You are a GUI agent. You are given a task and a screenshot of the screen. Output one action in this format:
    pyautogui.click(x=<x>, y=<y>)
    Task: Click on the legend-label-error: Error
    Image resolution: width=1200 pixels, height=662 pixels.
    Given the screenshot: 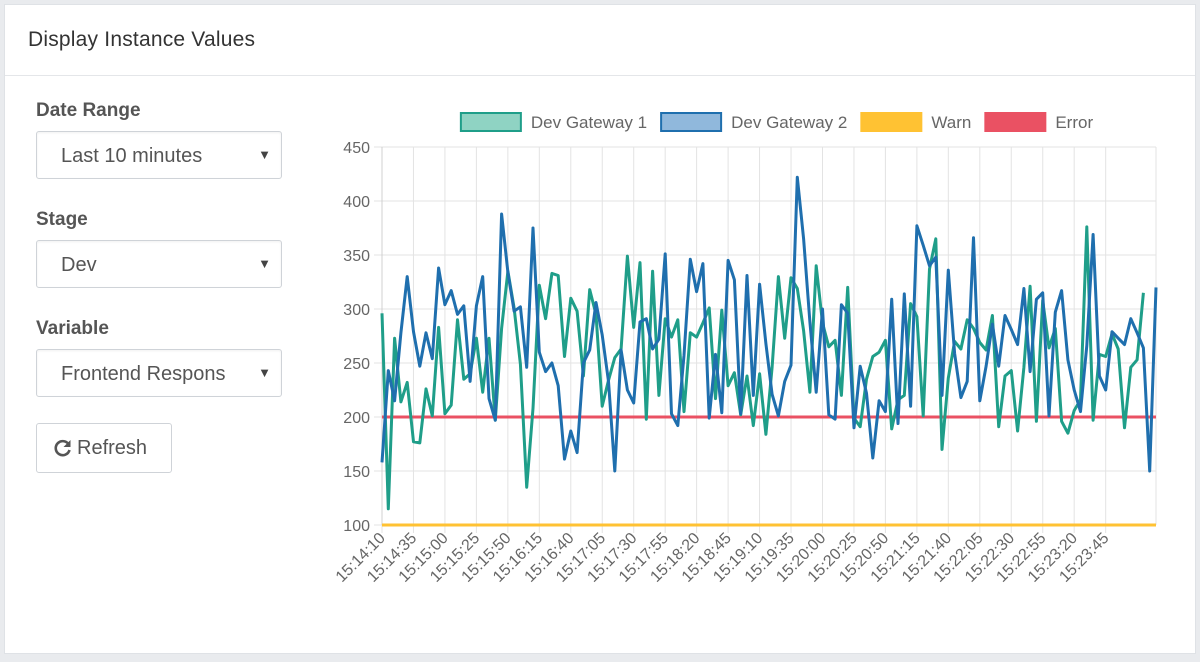 What is the action you would take?
    pyautogui.click(x=1074, y=122)
    